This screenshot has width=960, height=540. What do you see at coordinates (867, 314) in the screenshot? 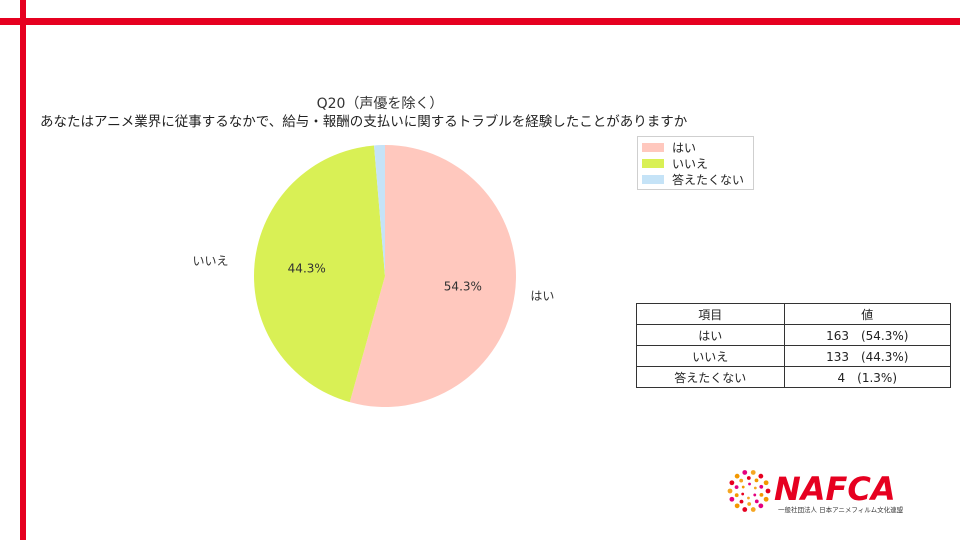
I see `table-header: 値` at bounding box center [867, 314].